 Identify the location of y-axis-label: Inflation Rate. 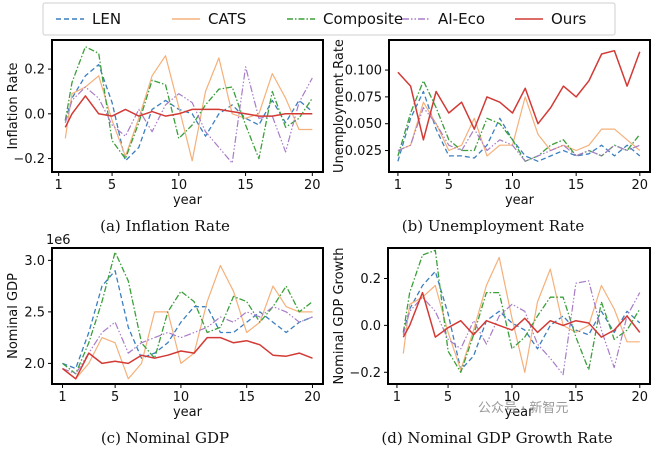
(13, 105).